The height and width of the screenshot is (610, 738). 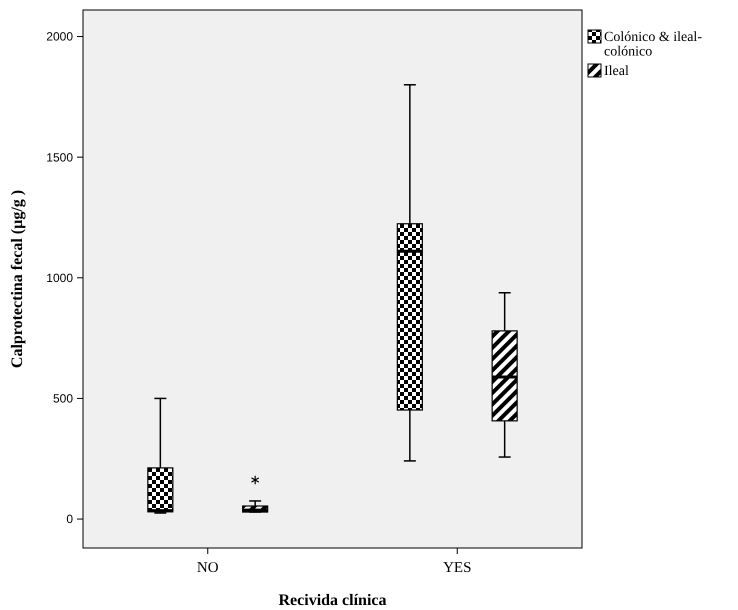 I want to click on x-axis-title: Recivida clínica, so click(x=332, y=600).